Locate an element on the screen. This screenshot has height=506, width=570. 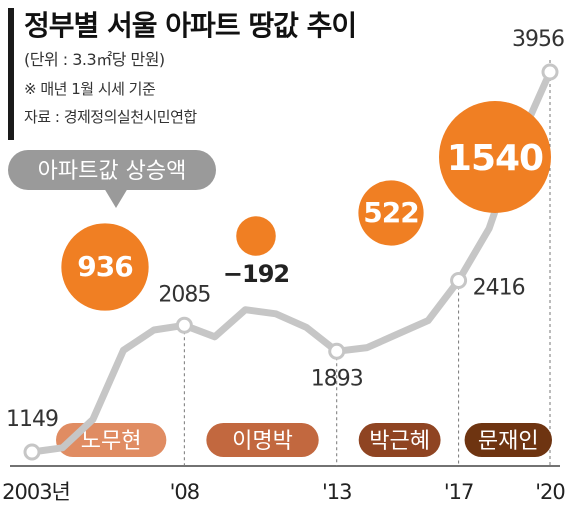
period-label-1: 노무현 is located at coordinates (111, 441).